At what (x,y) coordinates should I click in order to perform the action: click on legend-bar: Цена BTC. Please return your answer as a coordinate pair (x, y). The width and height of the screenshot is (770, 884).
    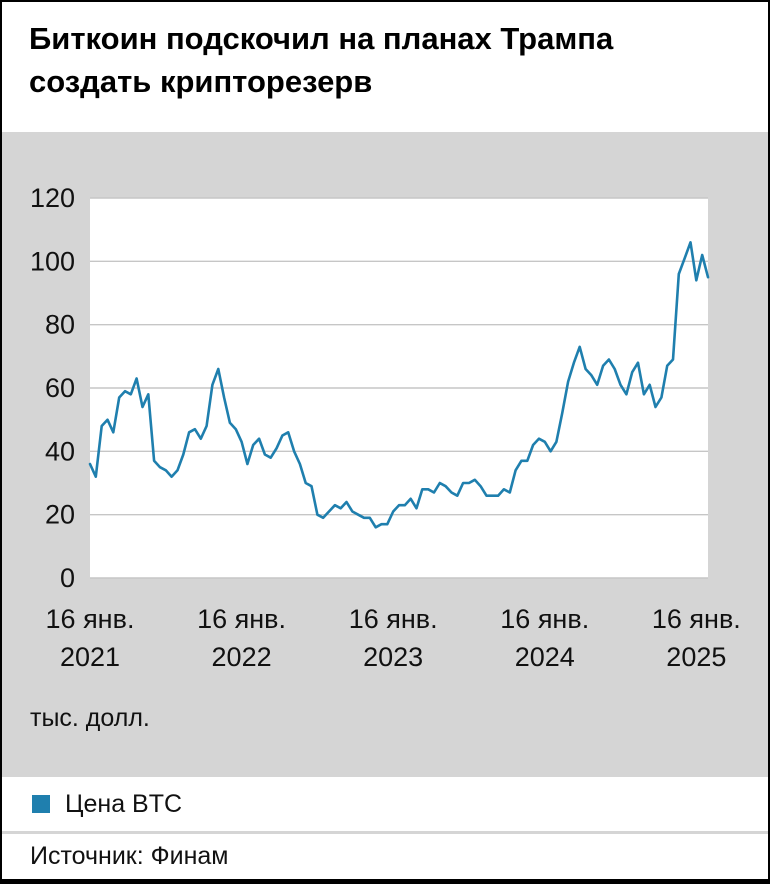
    Looking at the image, I should click on (385, 804).